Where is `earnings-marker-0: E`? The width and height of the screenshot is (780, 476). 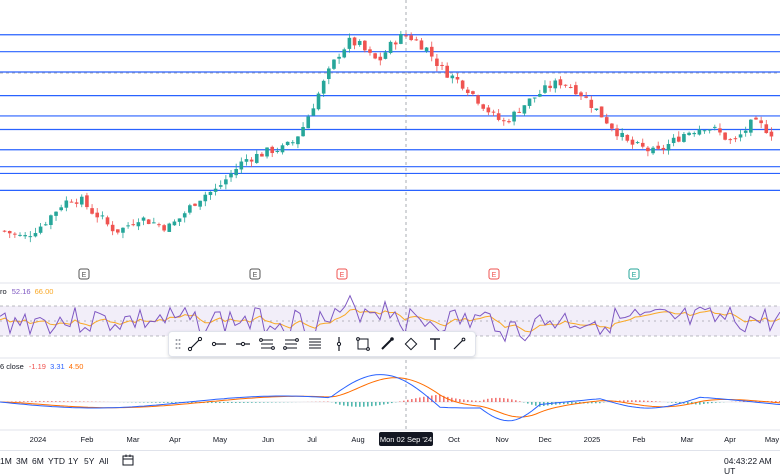
earnings-marker-0: E is located at coordinates (84, 274).